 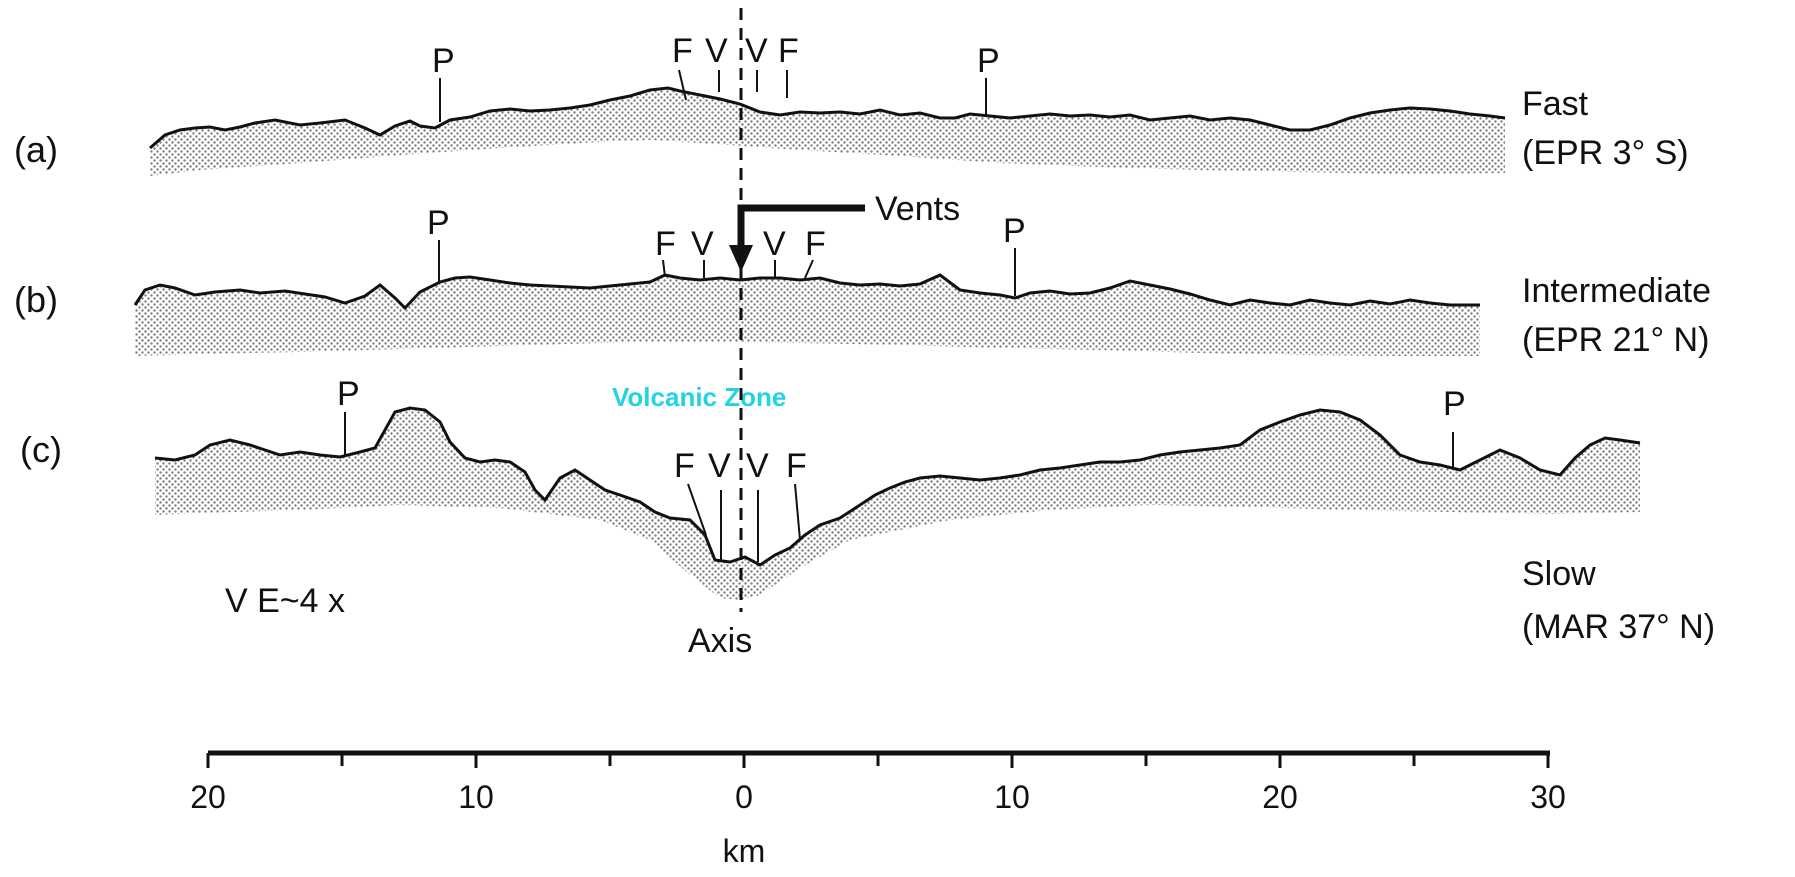 I want to click on profile-b-seafloor-line, so click(x=806, y=292).